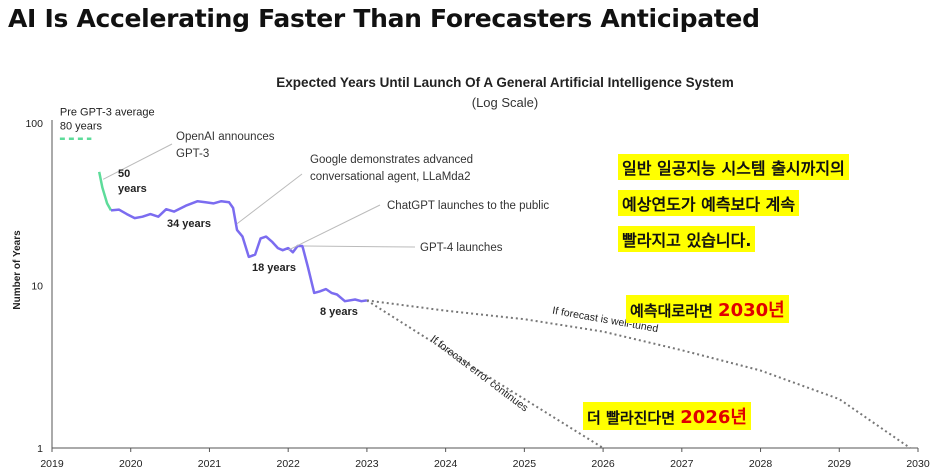 The width and height of the screenshot is (940, 474). What do you see at coordinates (367, 464) in the screenshot?
I see `x-tick-label: 2023` at bounding box center [367, 464].